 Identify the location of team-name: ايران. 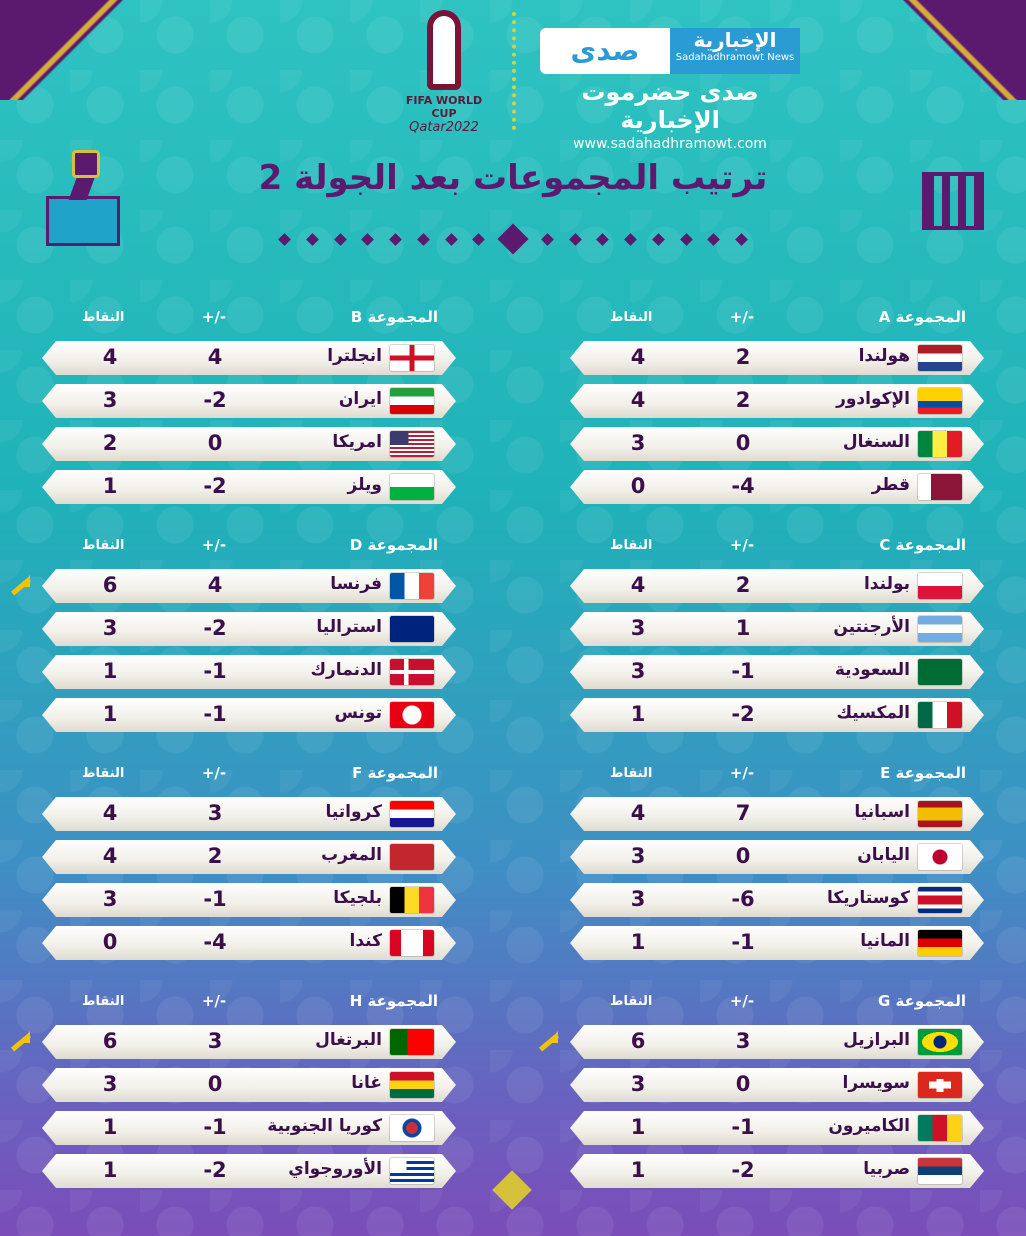
(360, 399).